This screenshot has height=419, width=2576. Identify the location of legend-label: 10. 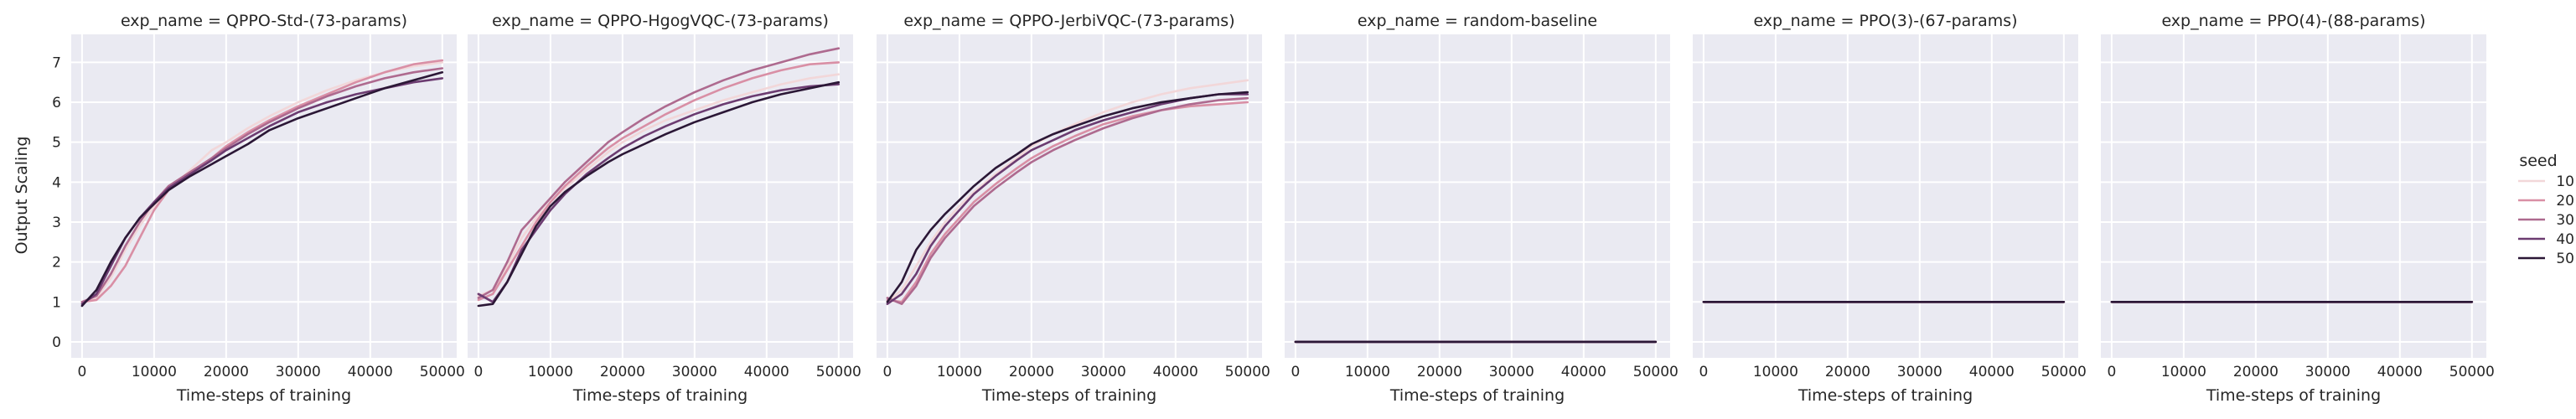
(2565, 181).